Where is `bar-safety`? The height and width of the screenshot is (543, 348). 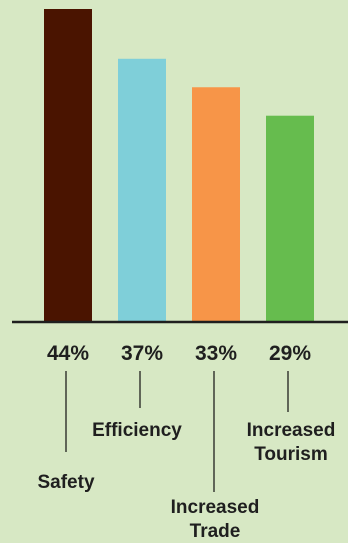 bar-safety is located at coordinates (68, 165).